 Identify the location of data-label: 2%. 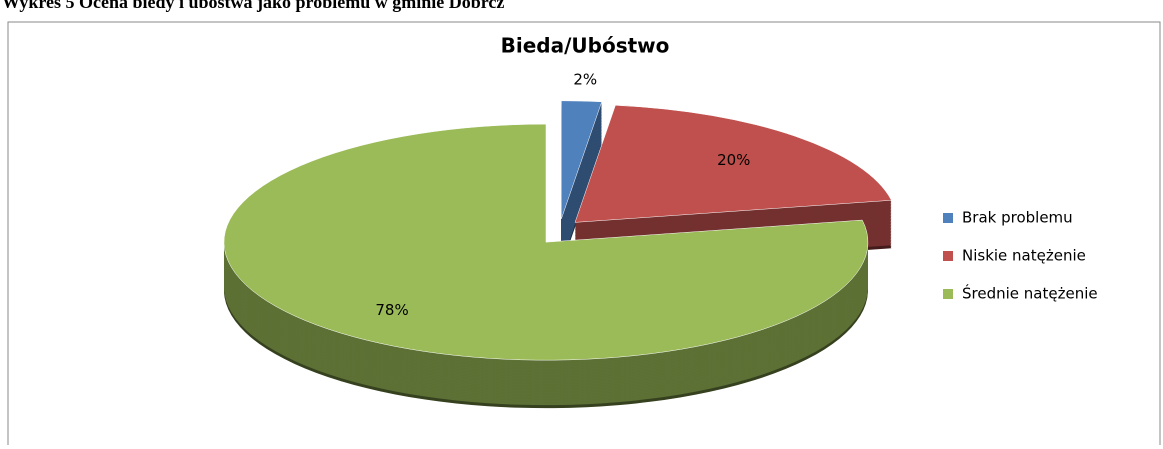
(585, 79).